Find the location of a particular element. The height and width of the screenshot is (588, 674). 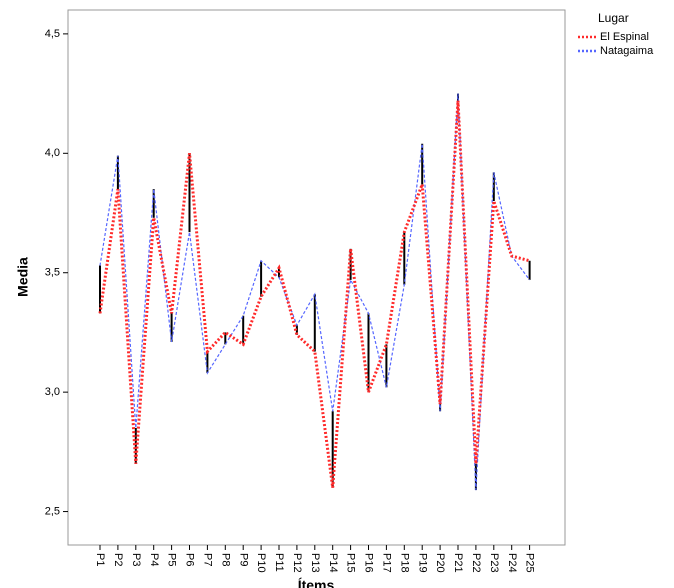

x-tick-label: P1 is located at coordinates (100, 559).